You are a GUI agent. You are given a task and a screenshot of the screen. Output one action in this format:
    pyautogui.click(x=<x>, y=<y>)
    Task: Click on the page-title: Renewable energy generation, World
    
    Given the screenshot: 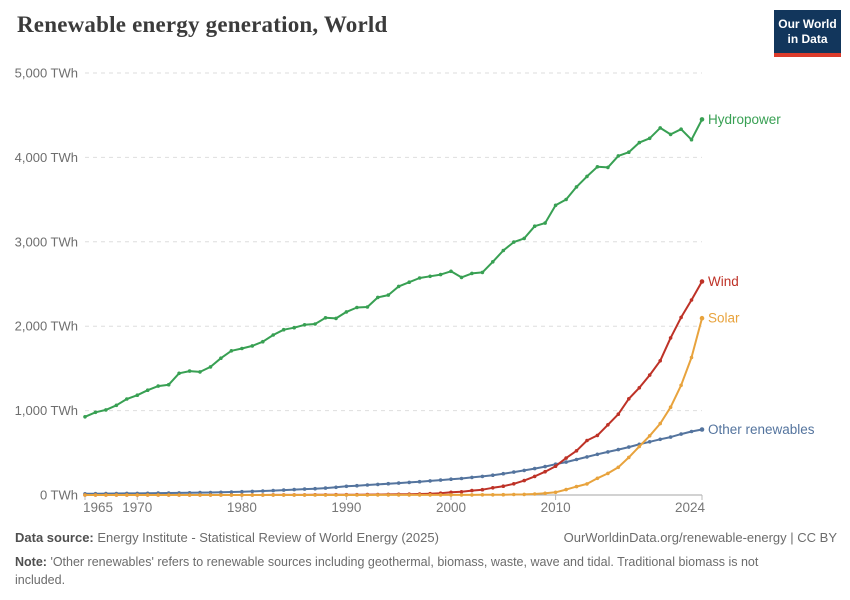 What is the action you would take?
    pyautogui.click(x=202, y=24)
    